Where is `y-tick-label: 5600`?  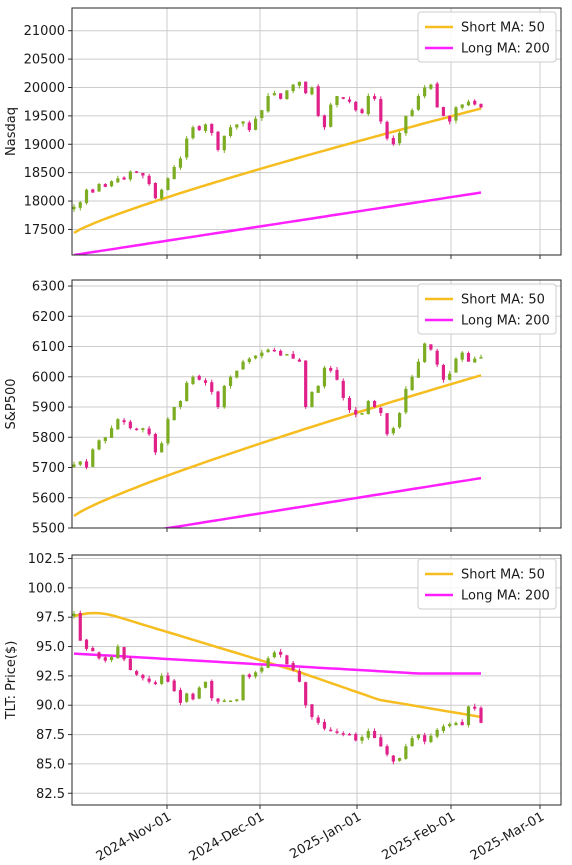 y-tick-label: 5600 is located at coordinates (48, 498).